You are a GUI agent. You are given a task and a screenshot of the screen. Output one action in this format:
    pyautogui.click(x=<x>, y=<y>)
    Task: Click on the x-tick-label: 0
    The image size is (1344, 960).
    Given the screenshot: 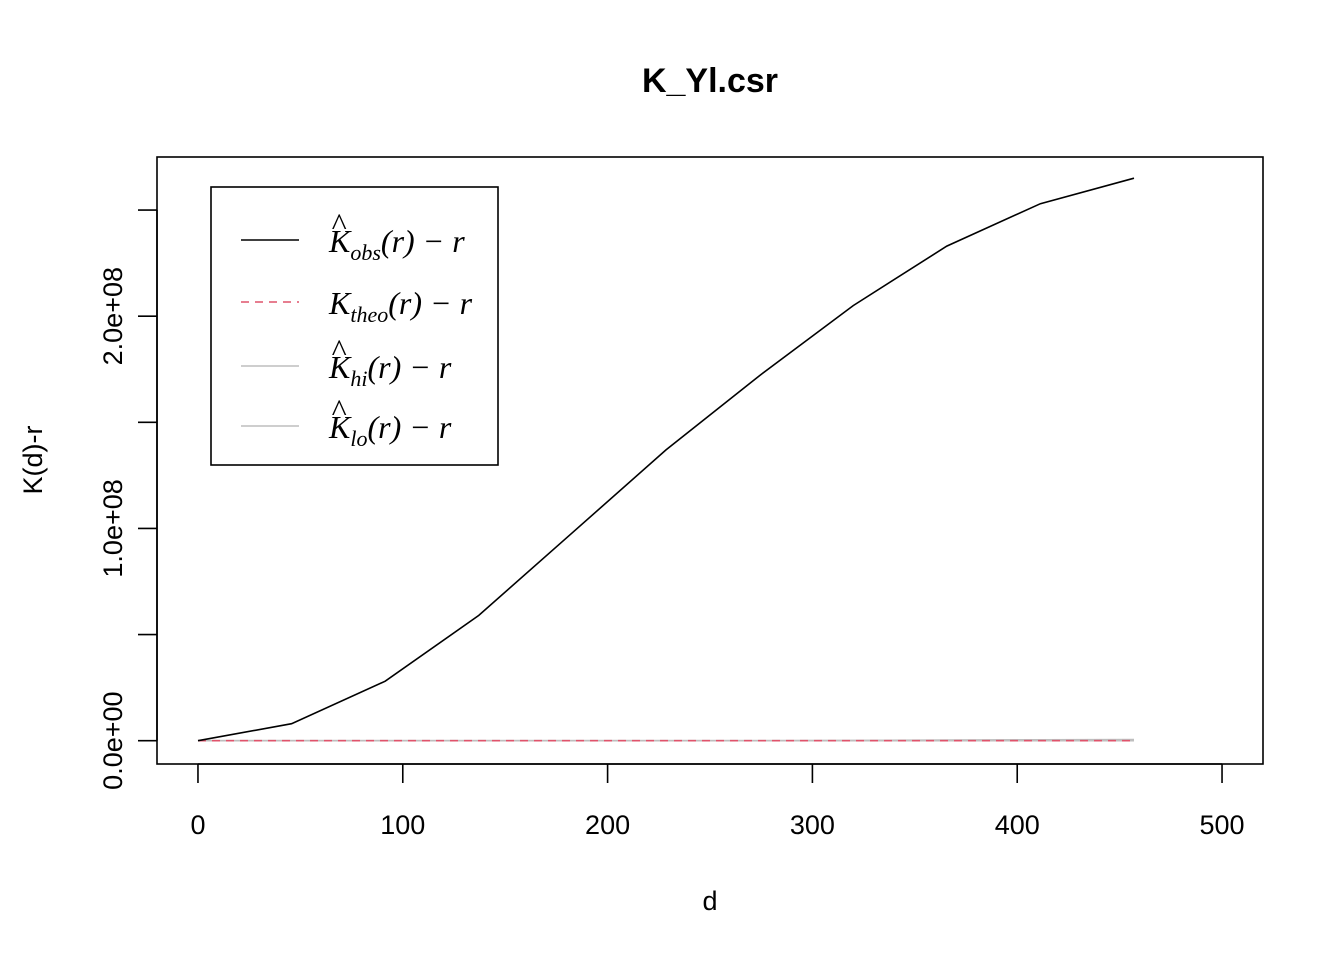 What is the action you would take?
    pyautogui.click(x=197, y=825)
    